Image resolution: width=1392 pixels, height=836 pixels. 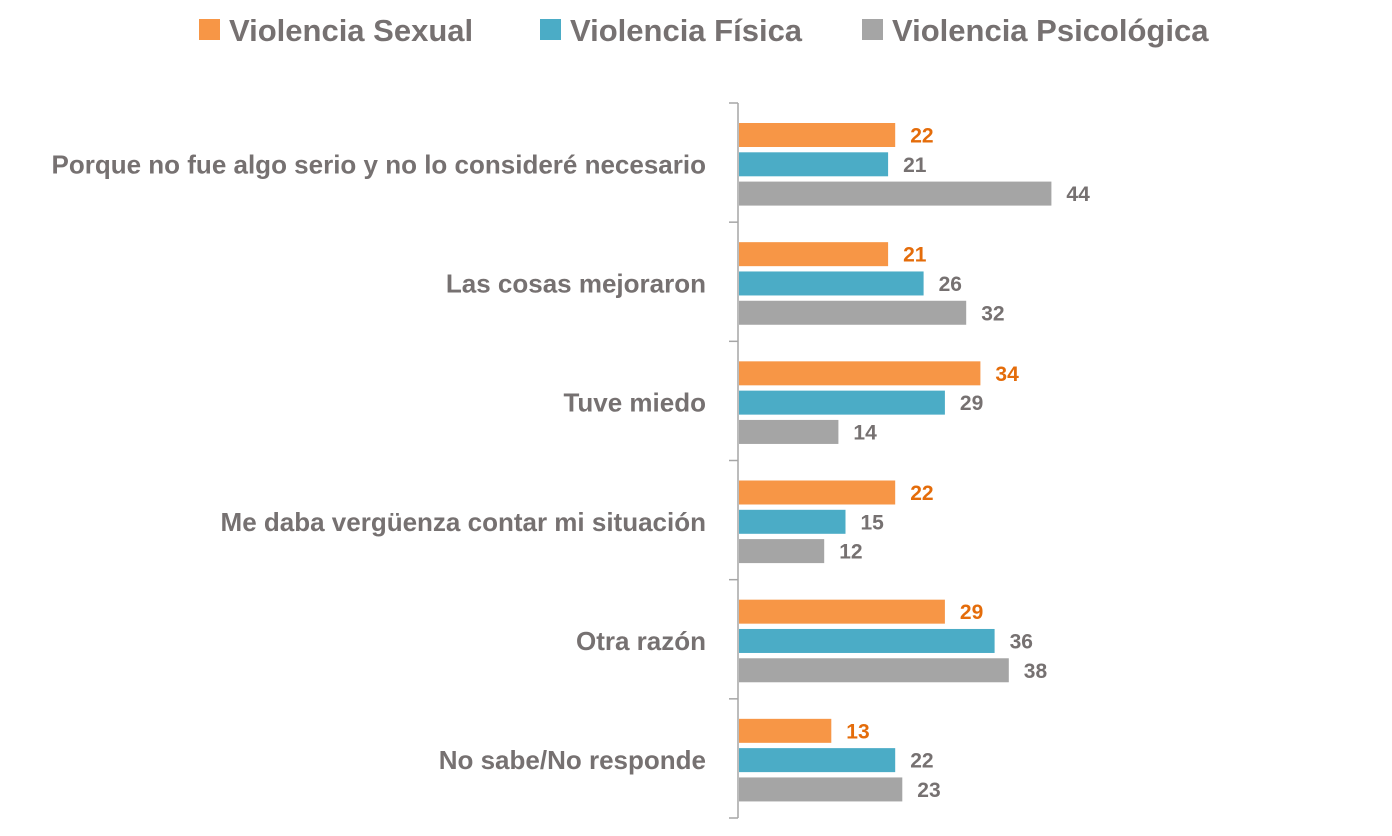 I want to click on value-label-violencia-psicologica-me-daba-verguenza-contar-mi-situacion: 12, so click(x=850, y=552).